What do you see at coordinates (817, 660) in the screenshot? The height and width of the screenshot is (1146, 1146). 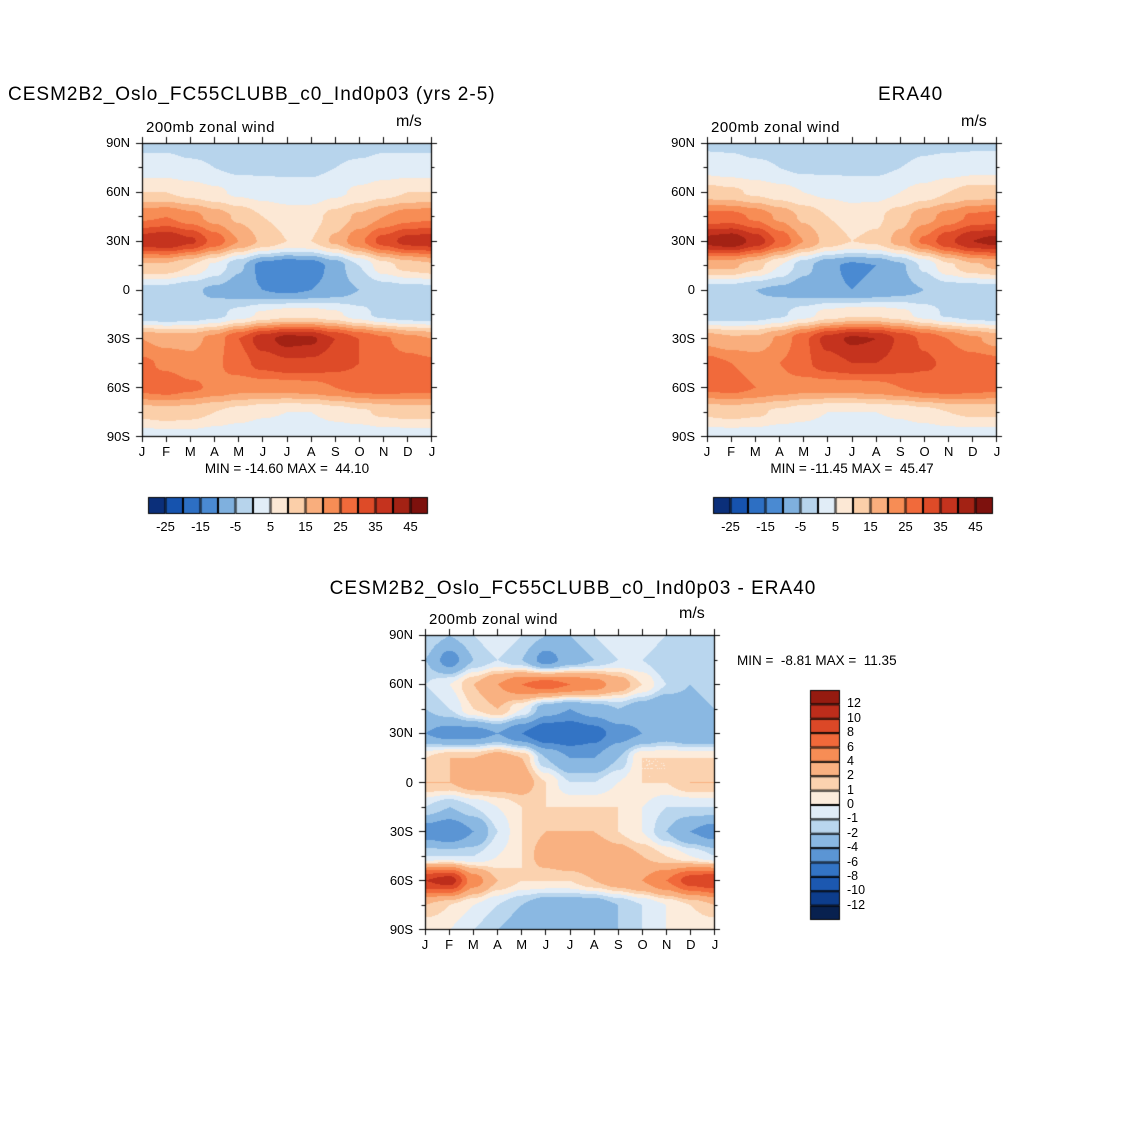 I see `panel-diff-minmax: MIN = -8.81 MAX = 11.35` at bounding box center [817, 660].